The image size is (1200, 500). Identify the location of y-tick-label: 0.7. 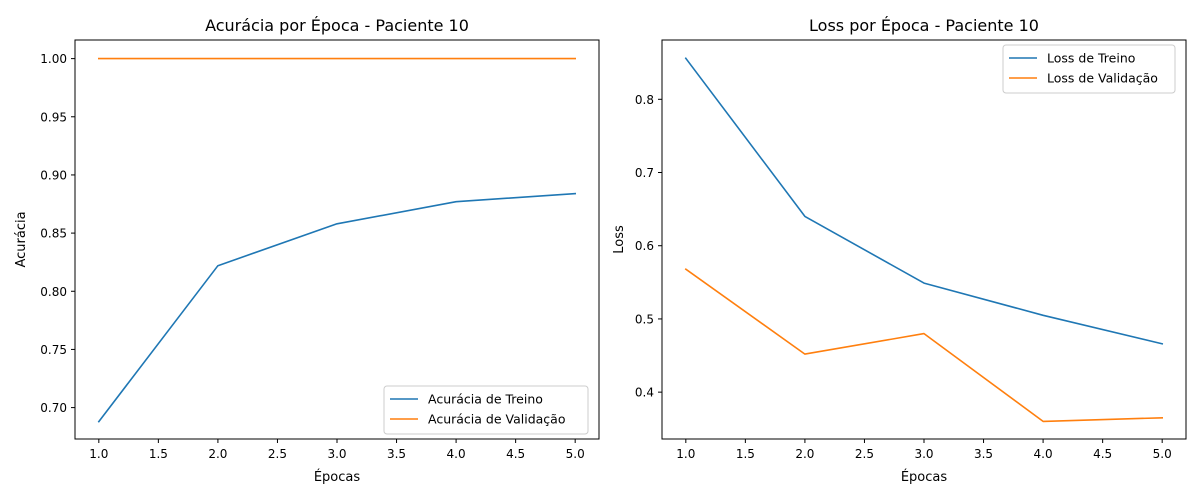
(644, 173).